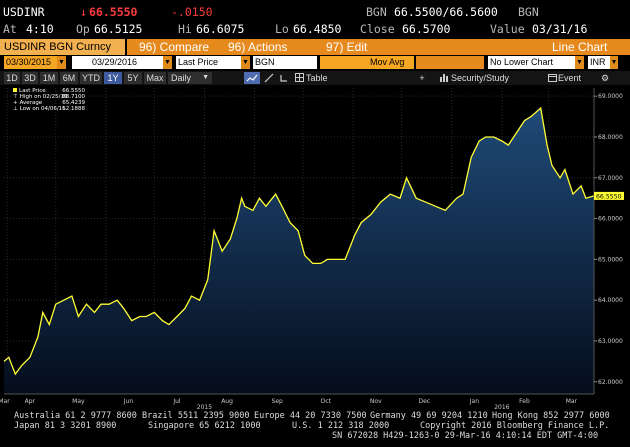  What do you see at coordinates (73, 97) in the screenshot?
I see `legend-high-value: 68.7100` at bounding box center [73, 97].